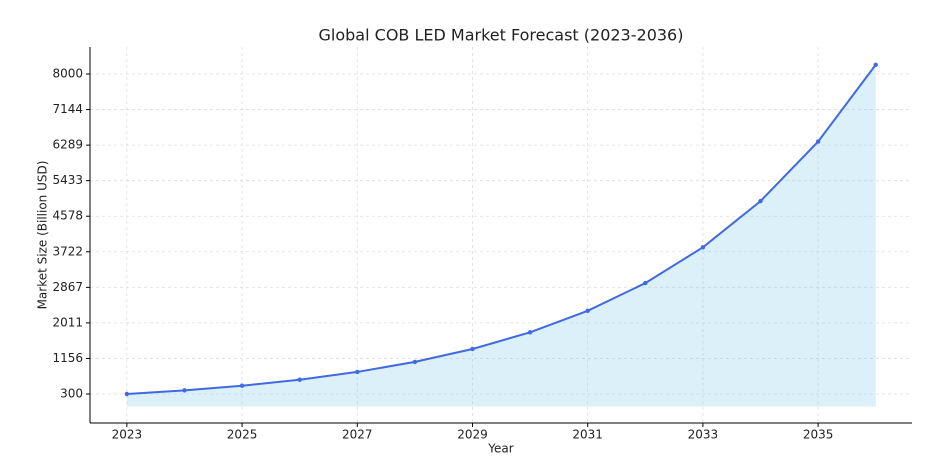 The width and height of the screenshot is (949, 464). I want to click on y-tick-label: 7144, so click(67, 109).